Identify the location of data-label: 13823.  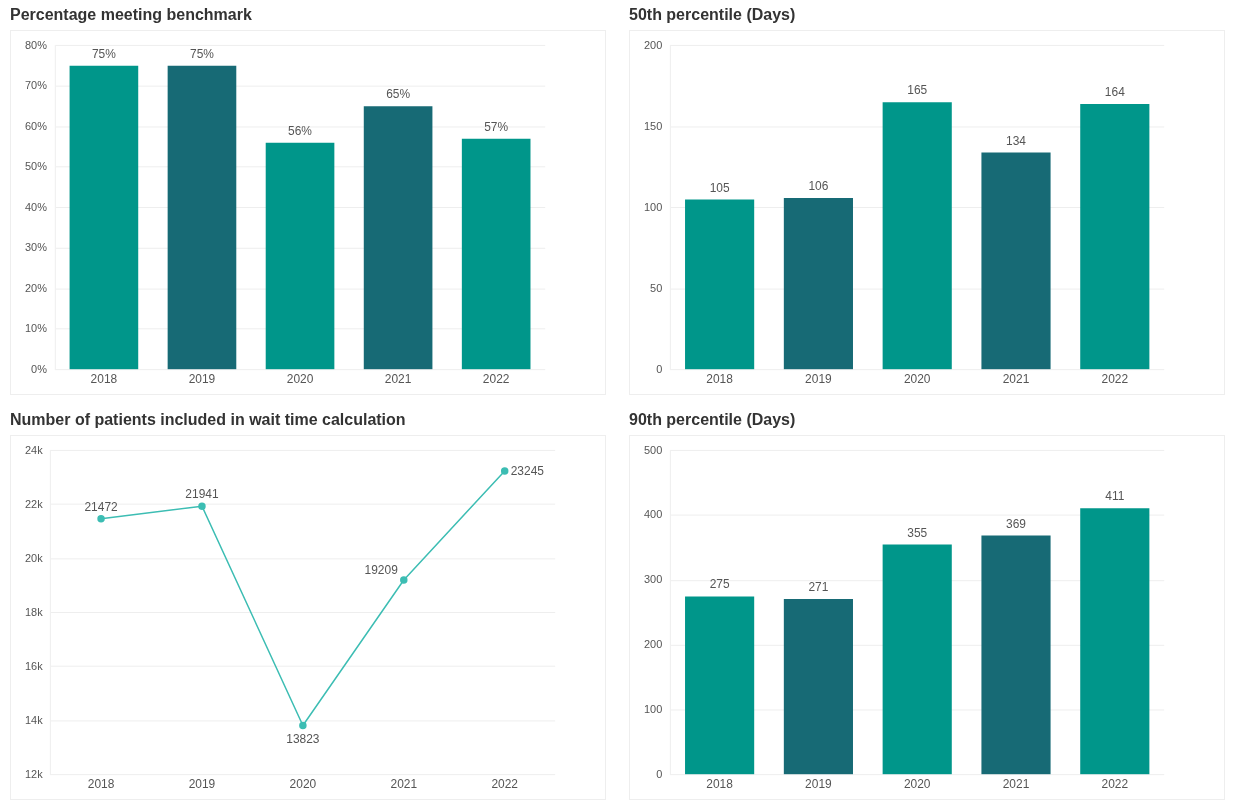
(303, 739).